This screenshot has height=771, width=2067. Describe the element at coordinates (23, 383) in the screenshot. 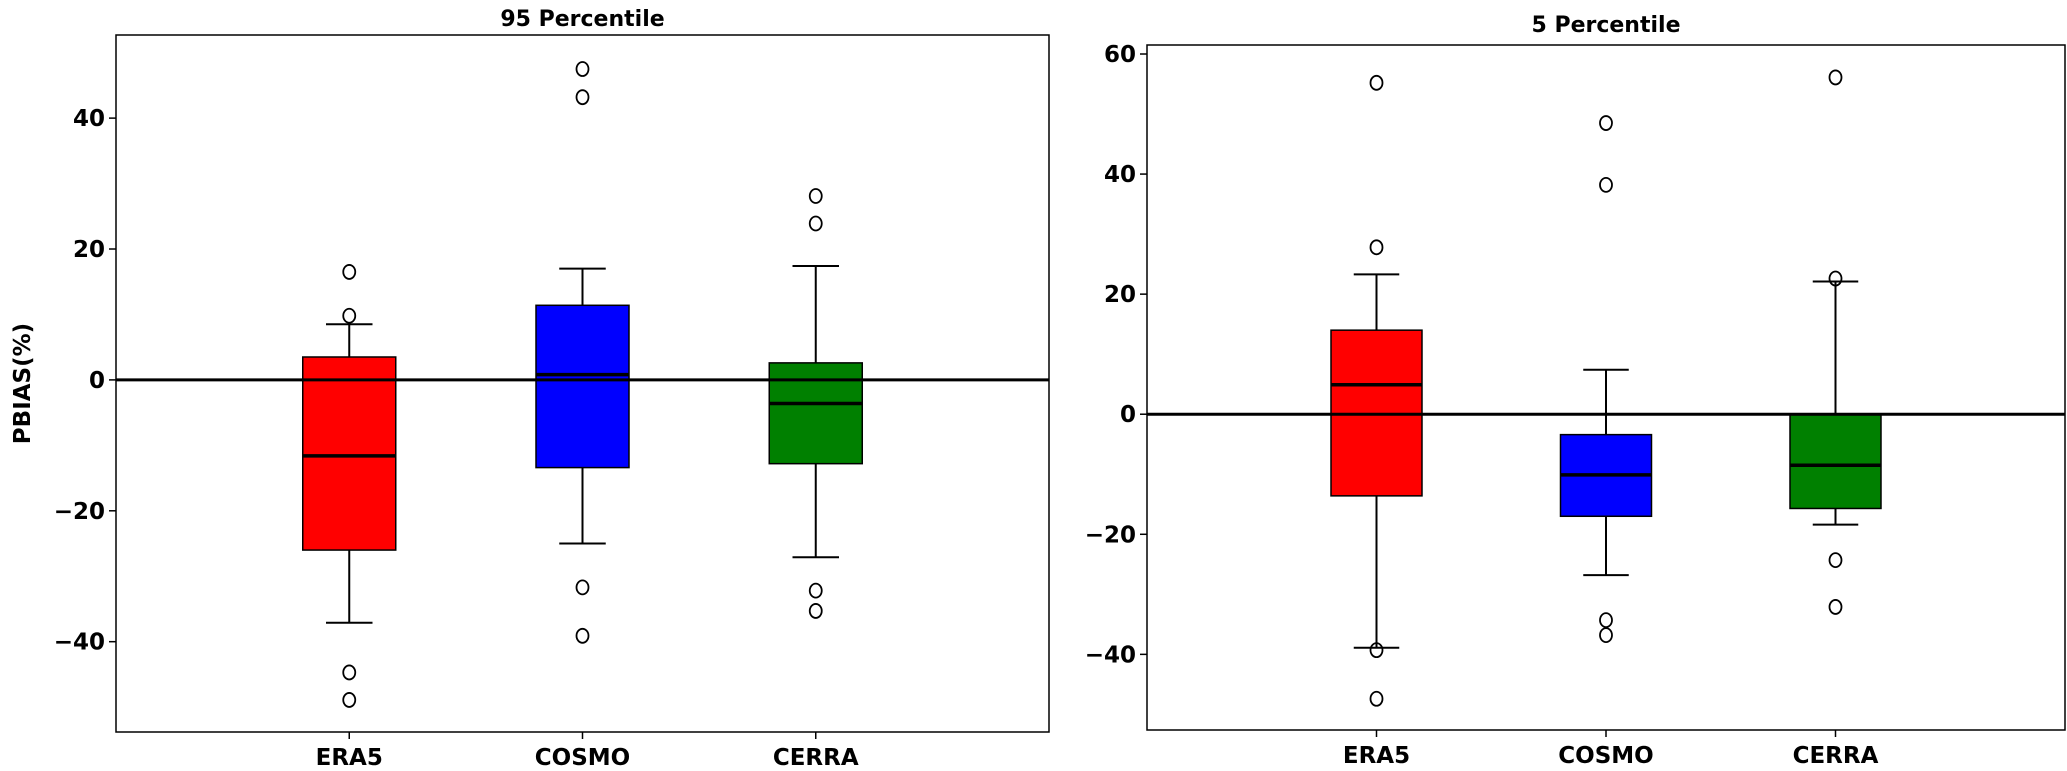

I see `y-axis-label: PBIAS(%)` at that location.